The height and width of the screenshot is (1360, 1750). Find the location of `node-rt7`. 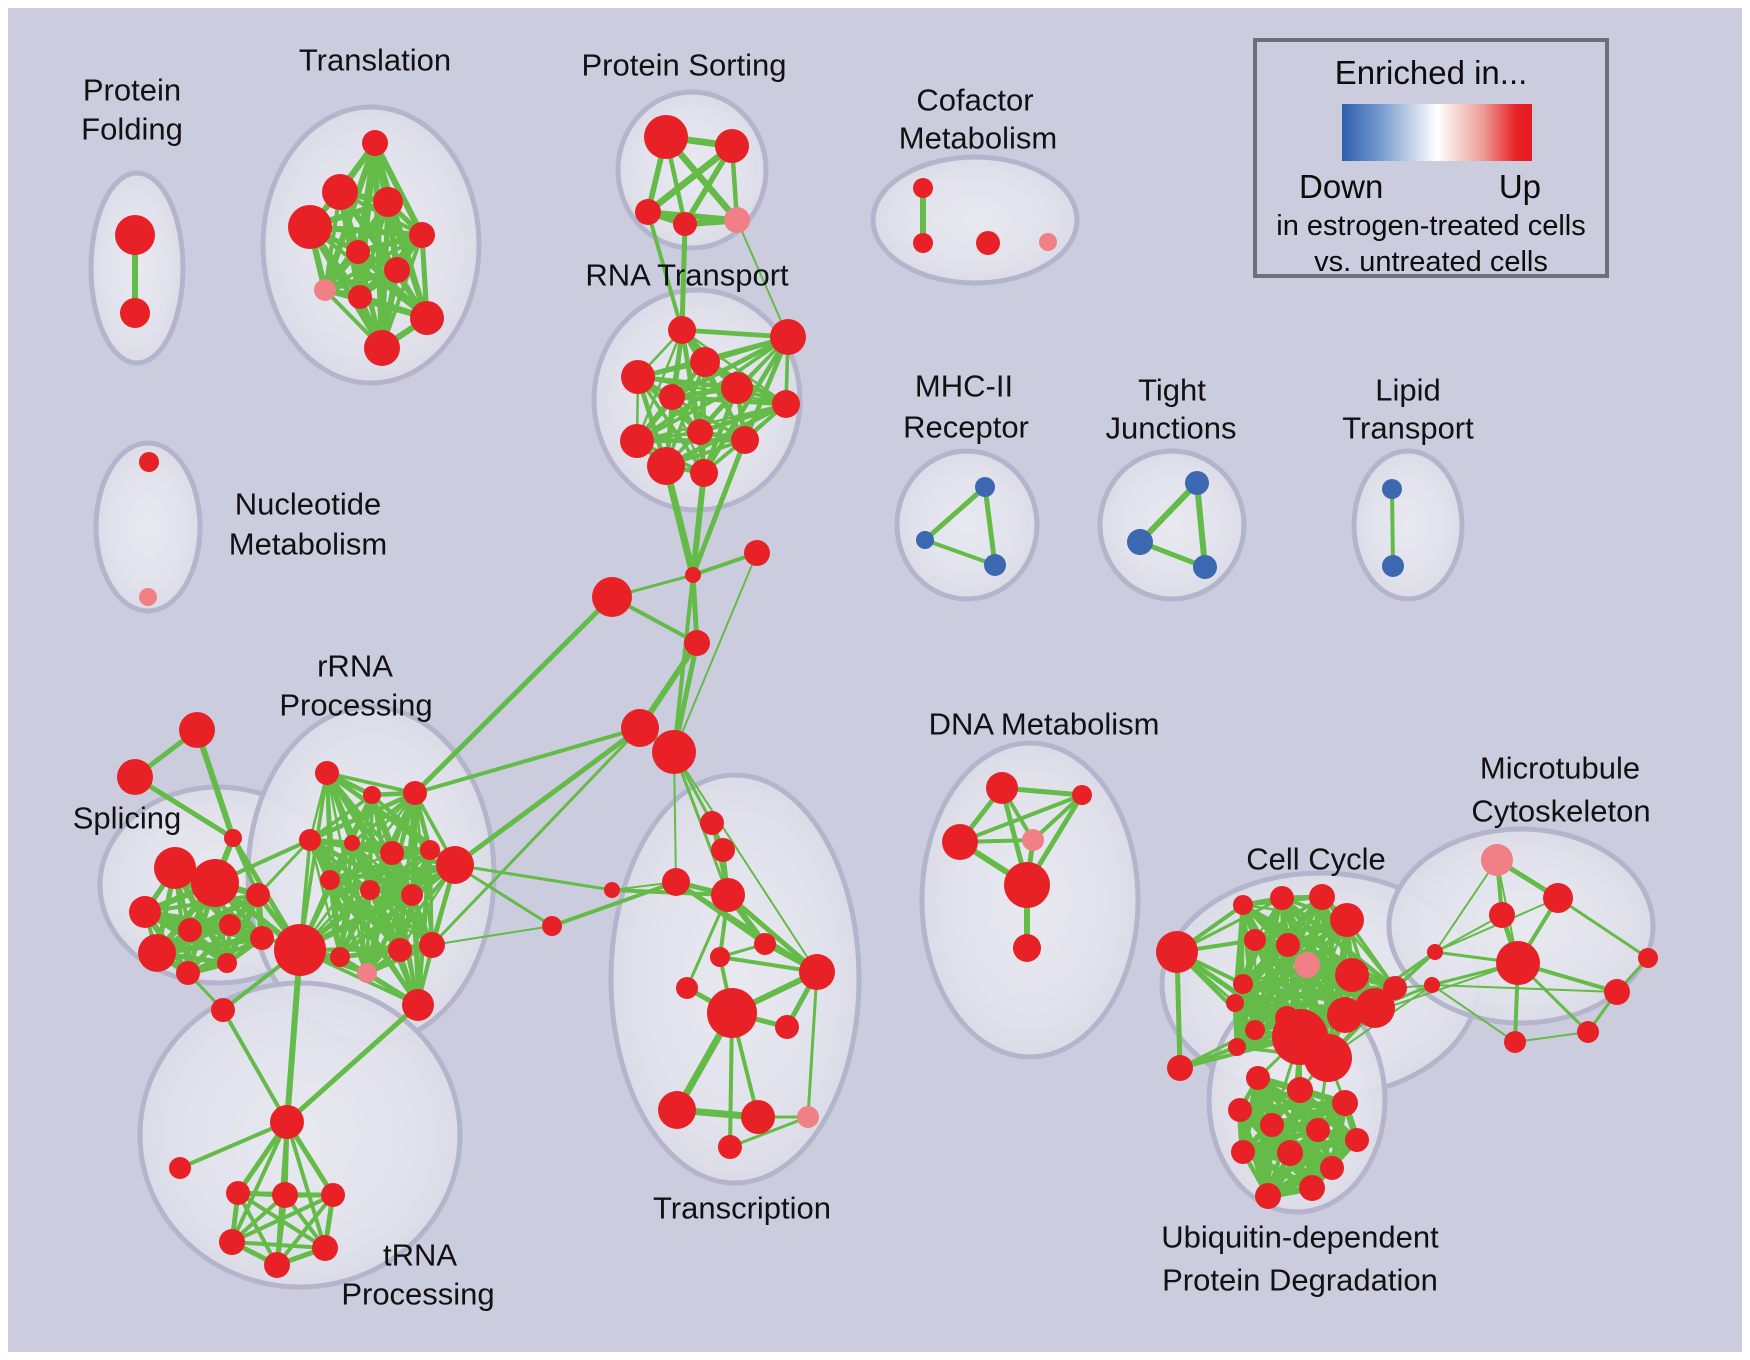

node-rt7 is located at coordinates (786, 404).